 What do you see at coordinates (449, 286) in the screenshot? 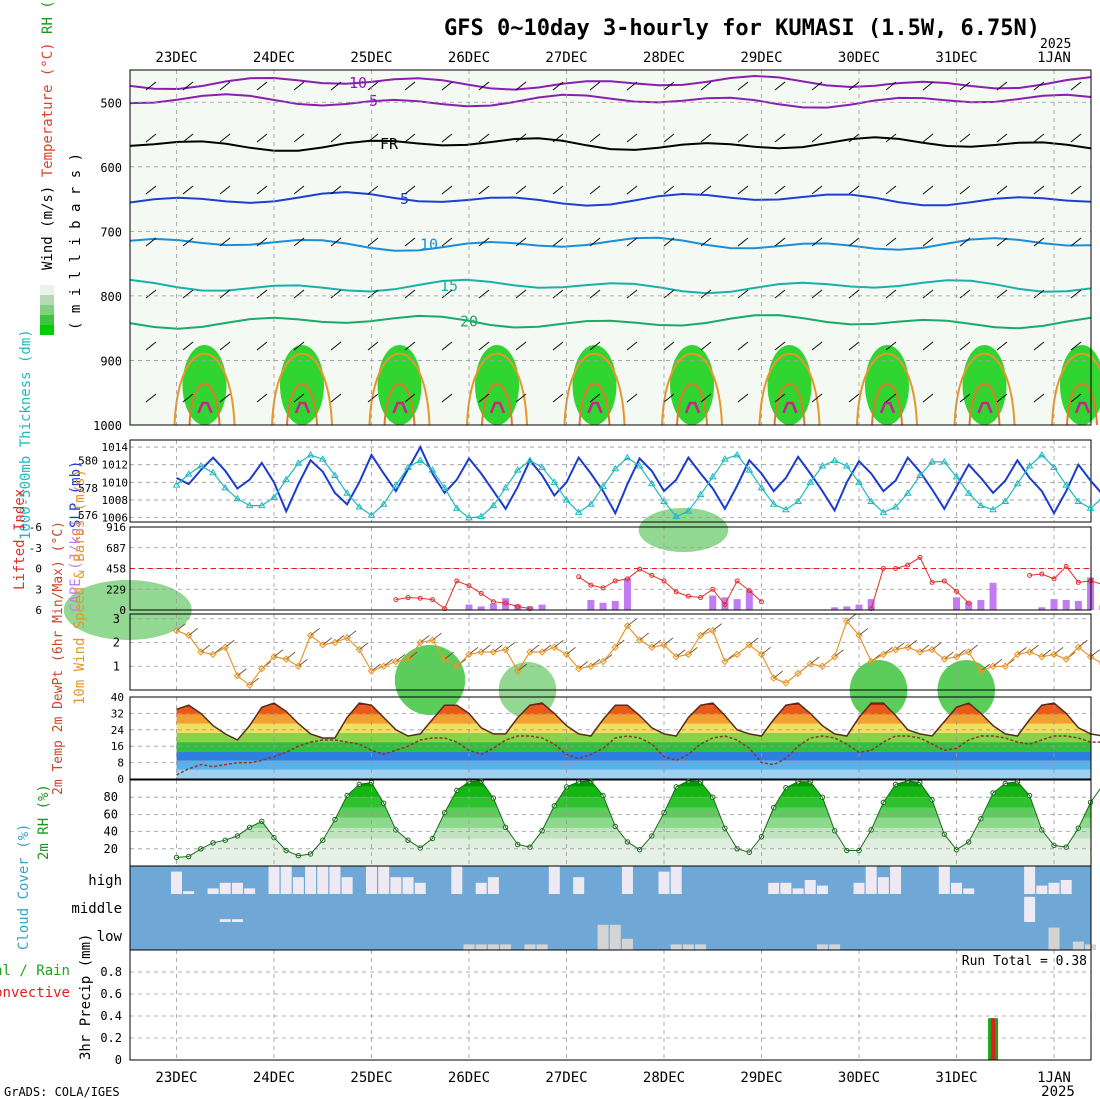
I see `isotherm-label: 15` at bounding box center [449, 286].